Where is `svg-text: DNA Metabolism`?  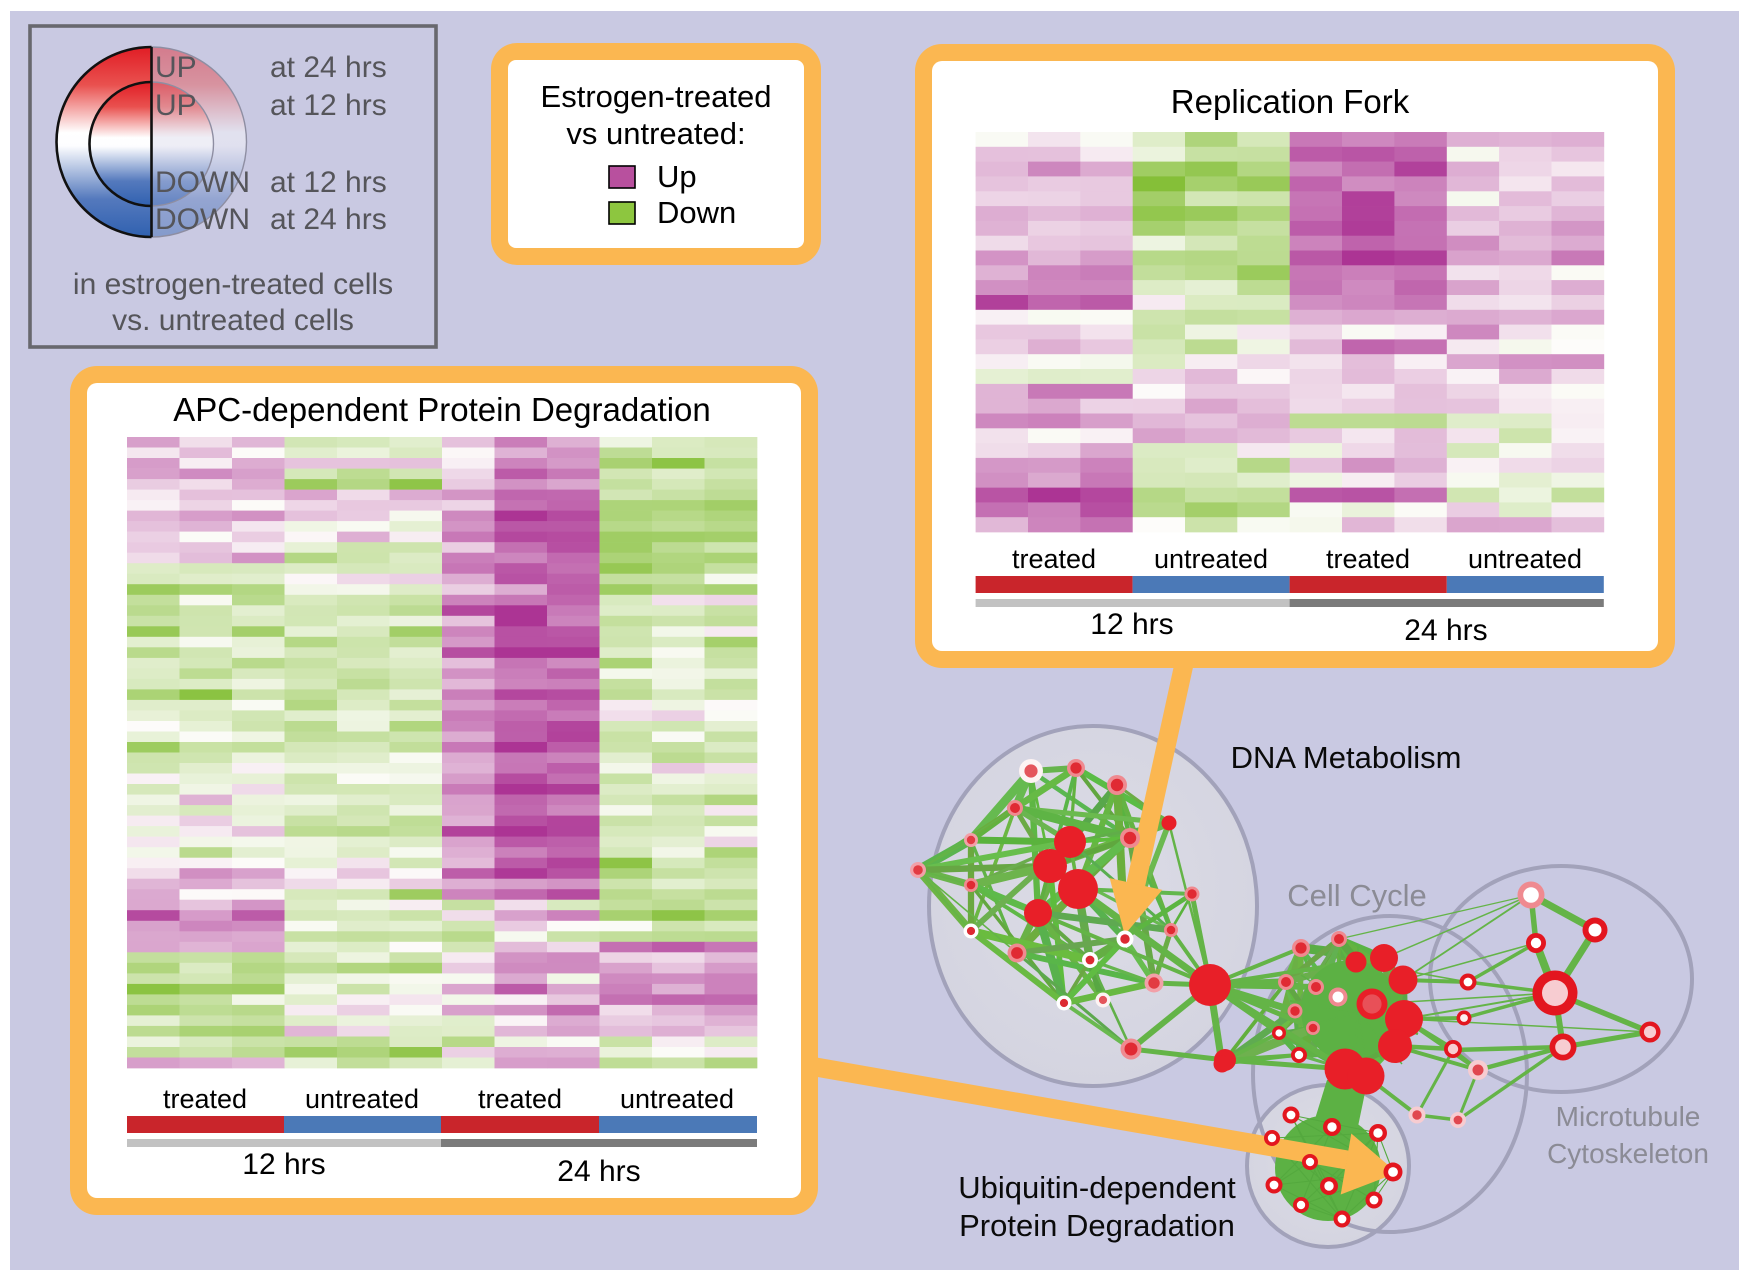 svg-text: DNA Metabolism is located at coordinates (1346, 757).